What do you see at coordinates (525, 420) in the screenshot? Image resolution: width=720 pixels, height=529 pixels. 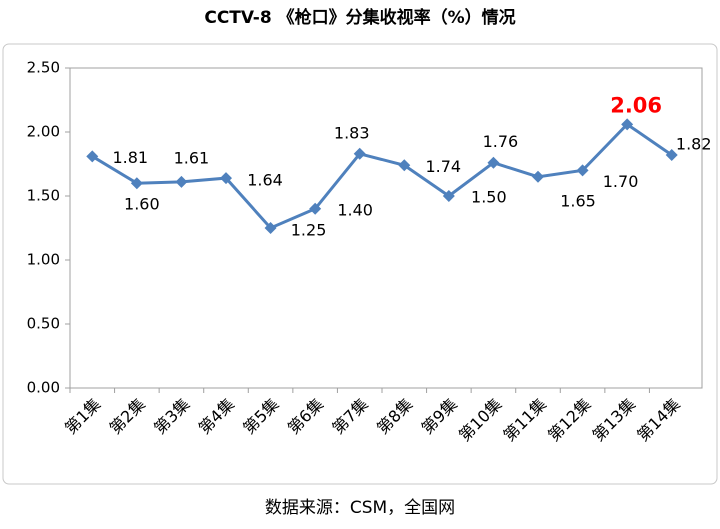 I see `x-tick-label: 第11集` at bounding box center [525, 420].